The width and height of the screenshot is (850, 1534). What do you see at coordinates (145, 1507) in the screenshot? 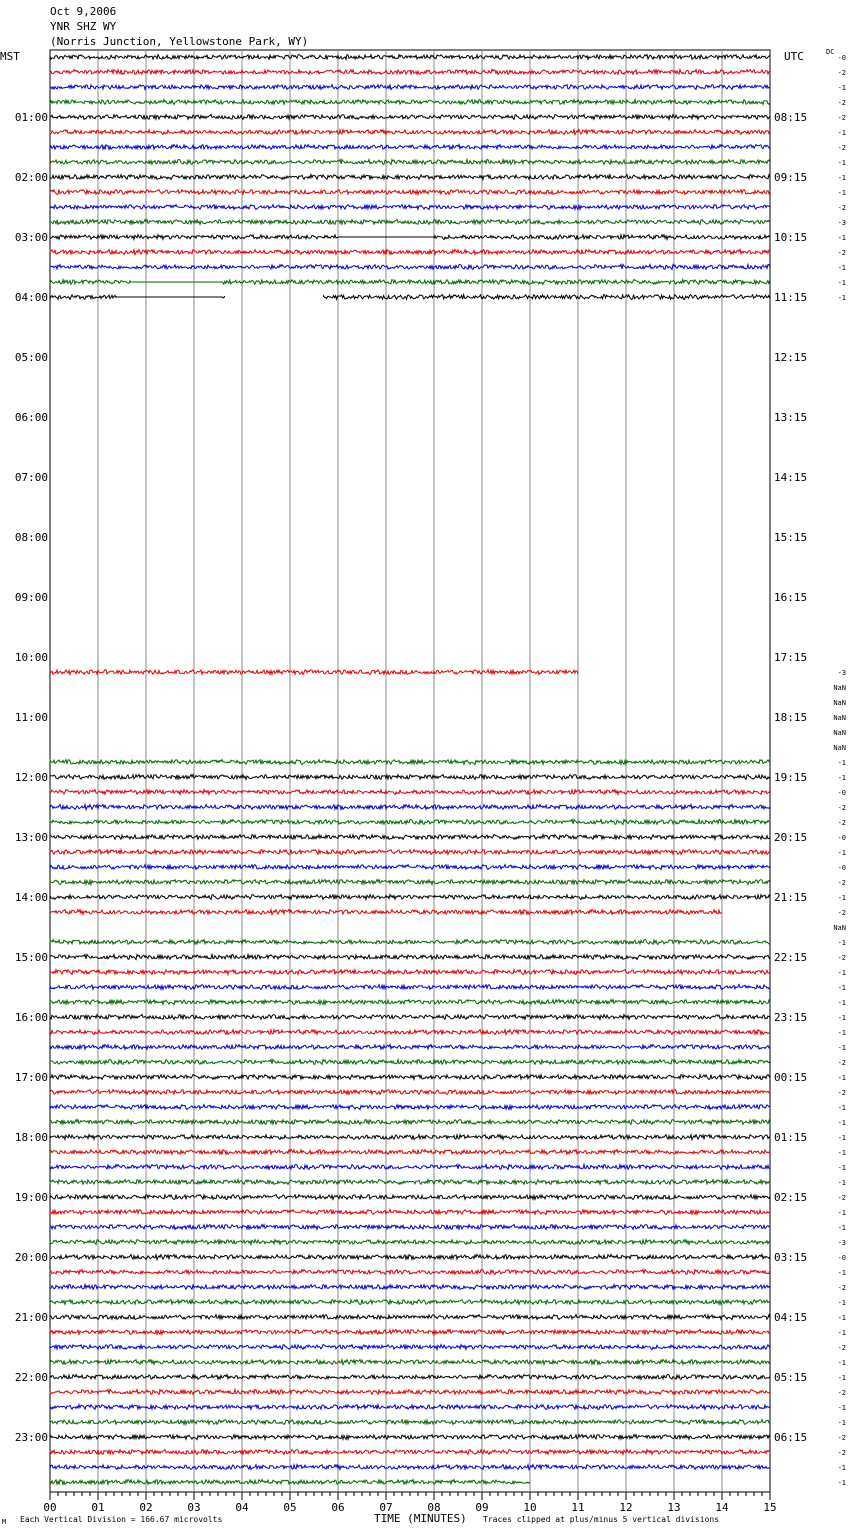
I see `x-tick-label: 02` at bounding box center [145, 1507].